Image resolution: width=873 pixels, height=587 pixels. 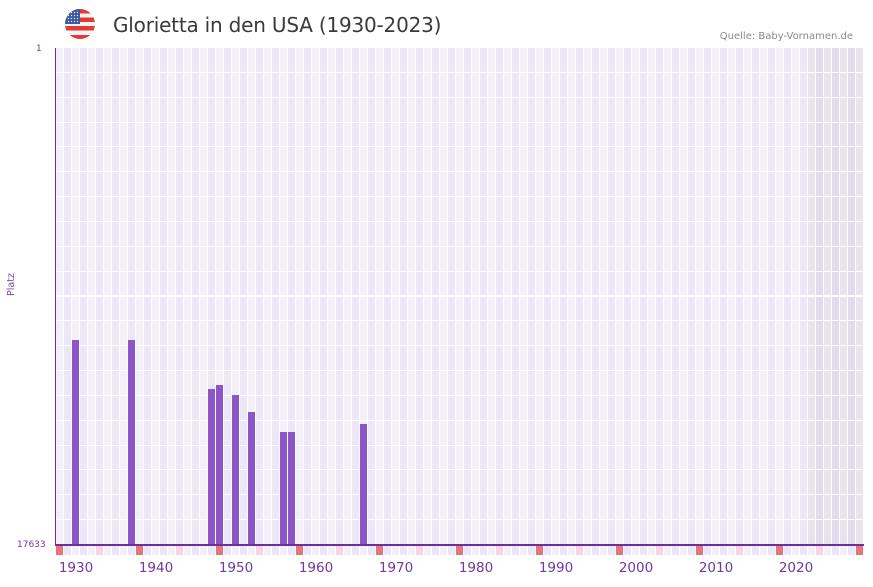 What do you see at coordinates (11, 284) in the screenshot?
I see `y-axis-title: Platz` at bounding box center [11, 284].